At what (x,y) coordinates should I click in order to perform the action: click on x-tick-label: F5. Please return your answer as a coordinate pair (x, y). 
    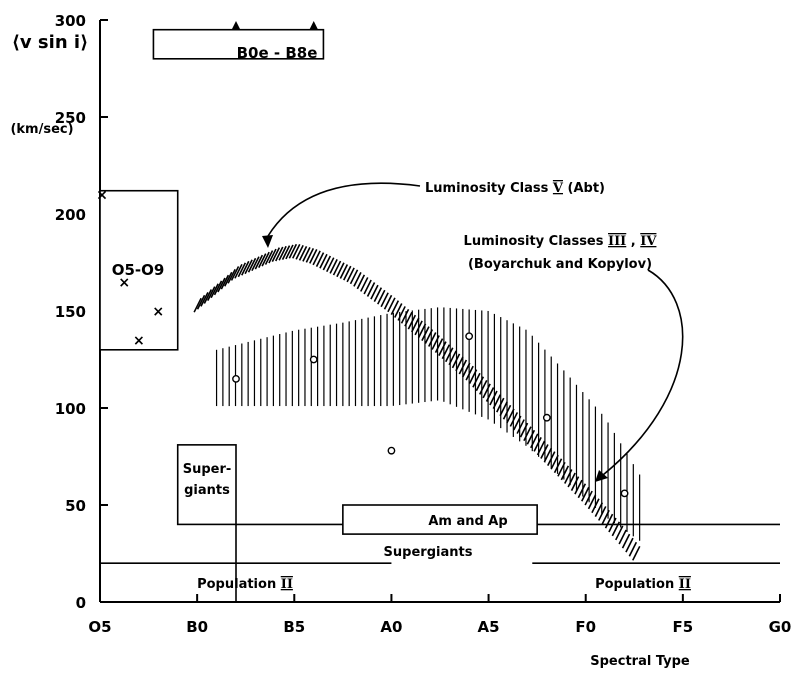
    Looking at the image, I should click on (683, 627).